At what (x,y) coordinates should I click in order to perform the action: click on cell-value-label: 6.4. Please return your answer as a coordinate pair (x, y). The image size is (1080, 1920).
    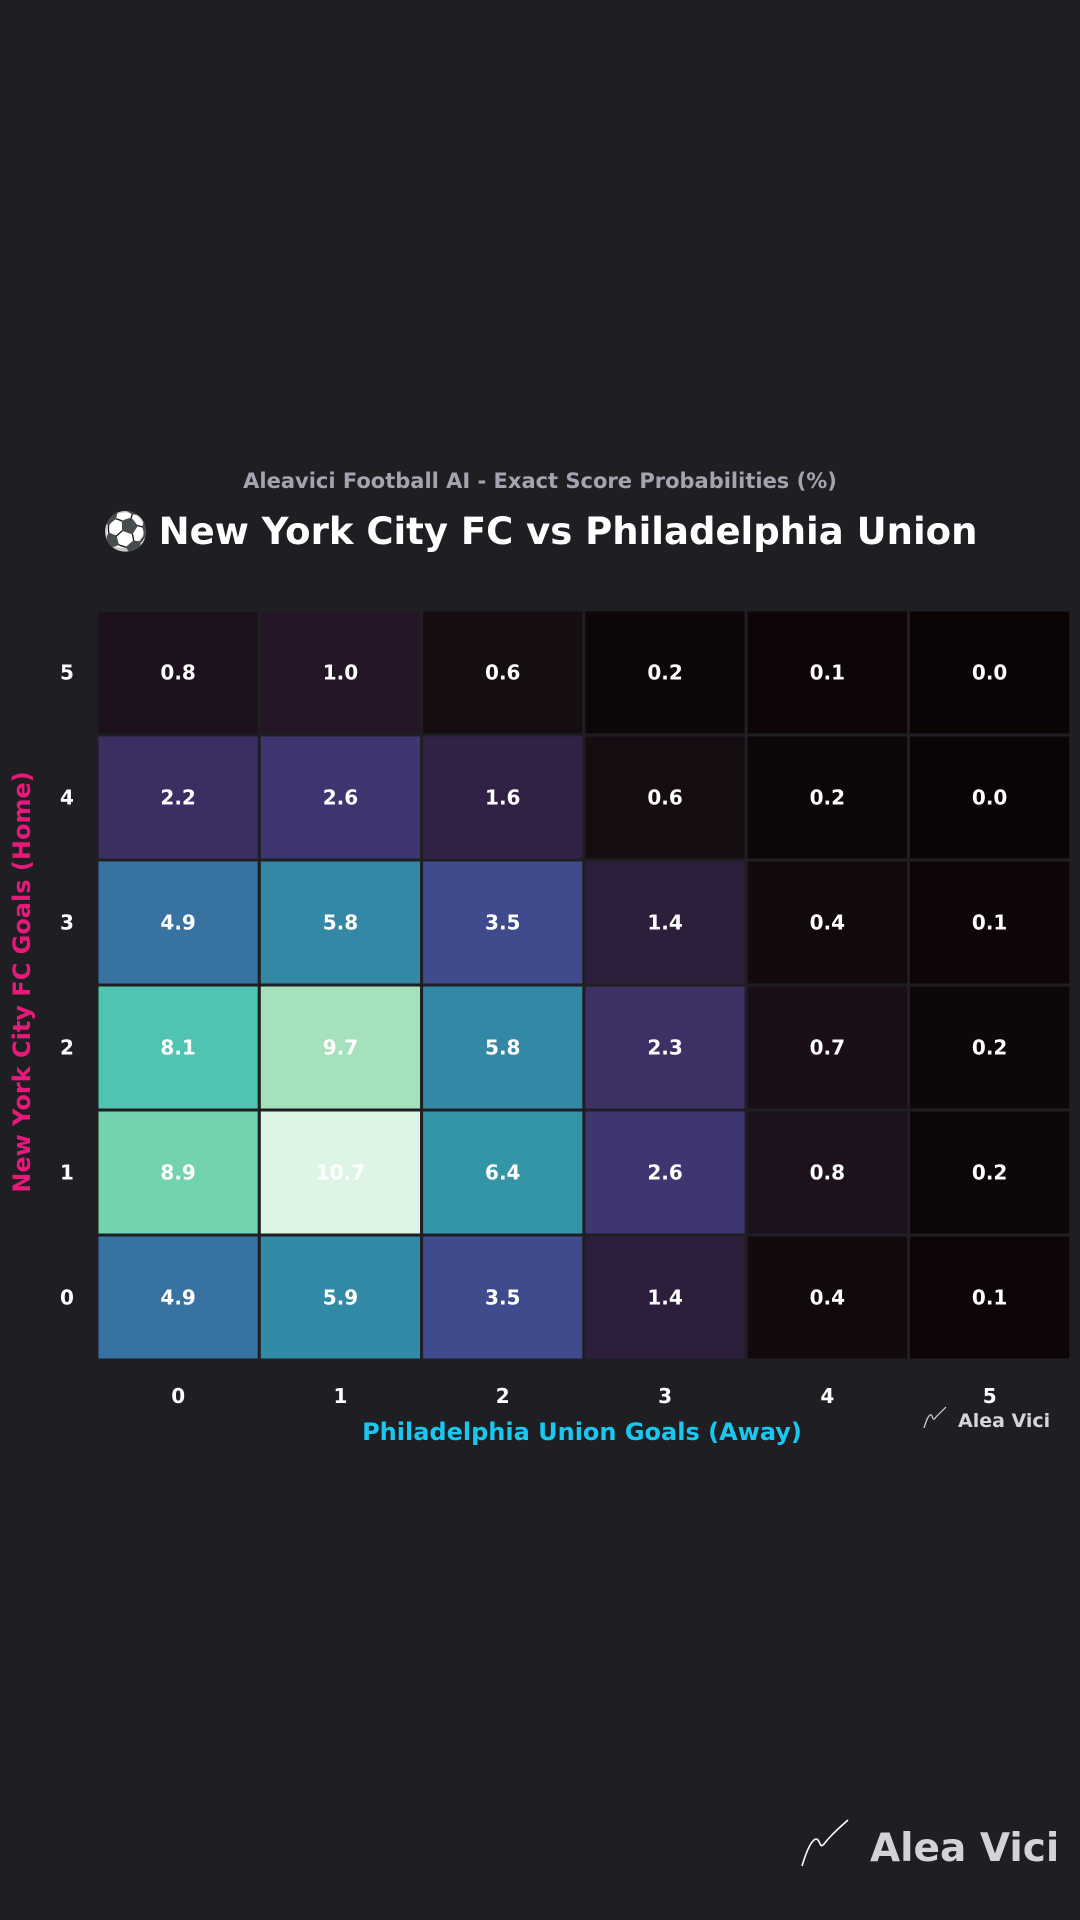
    Looking at the image, I should click on (502, 1173).